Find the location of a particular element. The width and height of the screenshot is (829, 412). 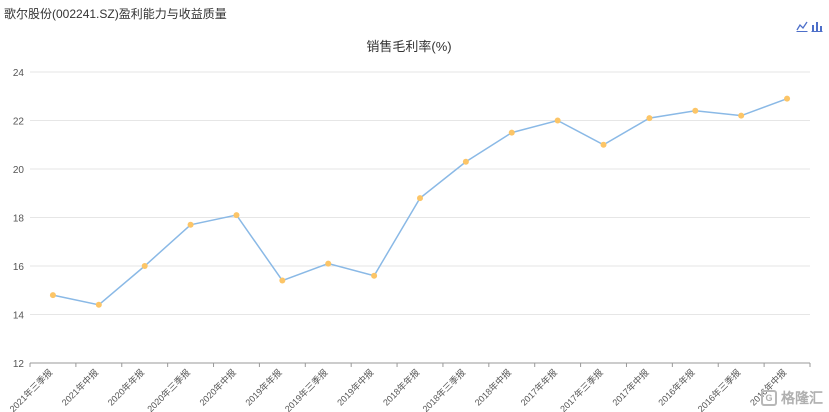

x-tick-label: 2019年年报 is located at coordinates (263, 387).